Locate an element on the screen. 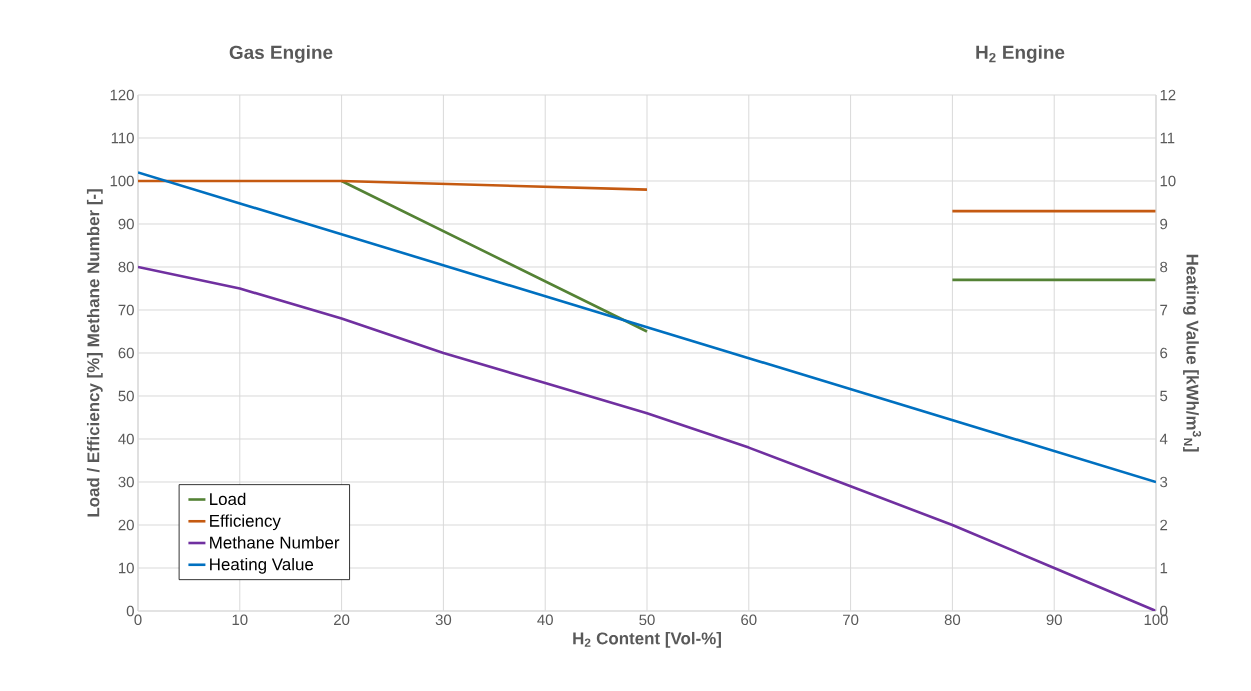  x-tick-label: 70 is located at coordinates (851, 620).